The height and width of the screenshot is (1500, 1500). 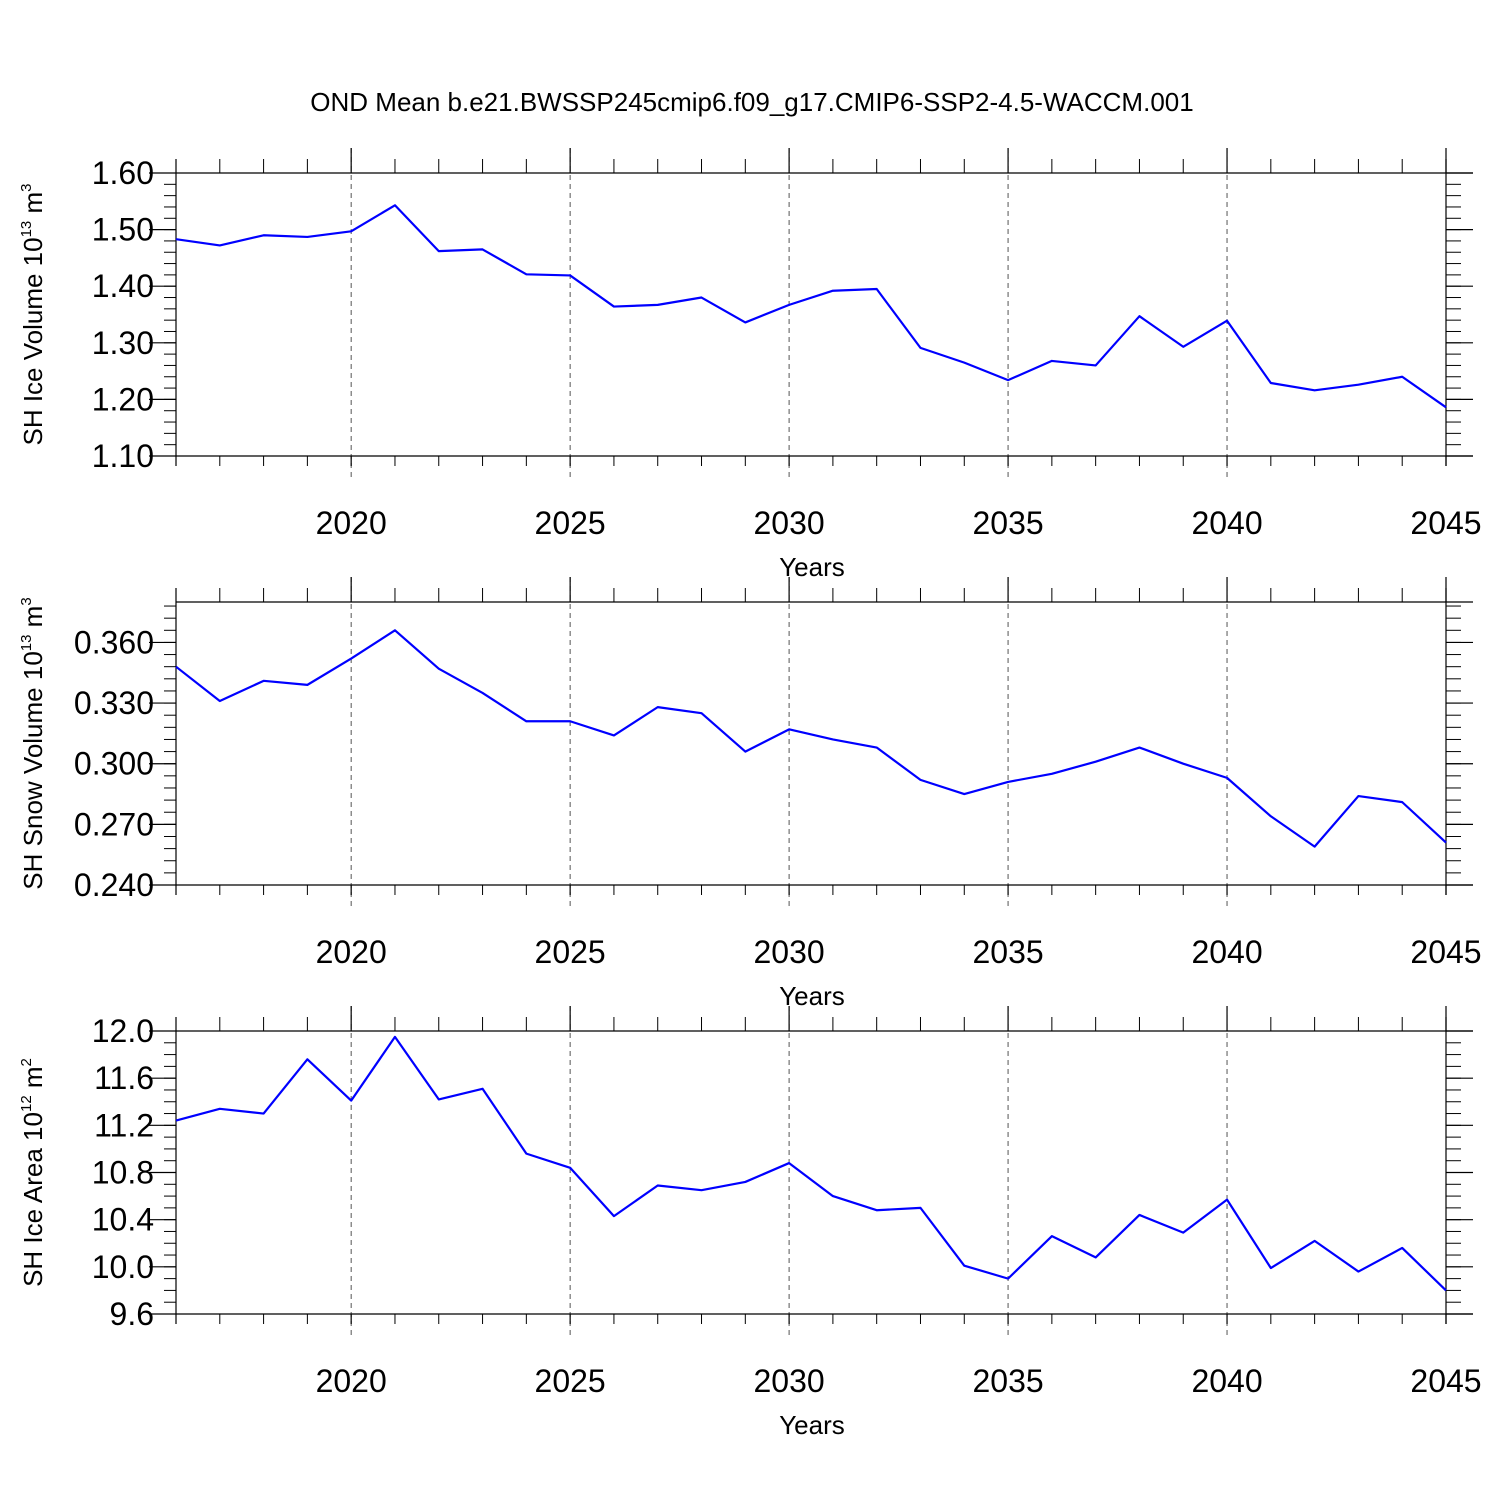 I want to click on y-axis-title: SH Ice Volume 1013 m3, so click(x=33, y=314).